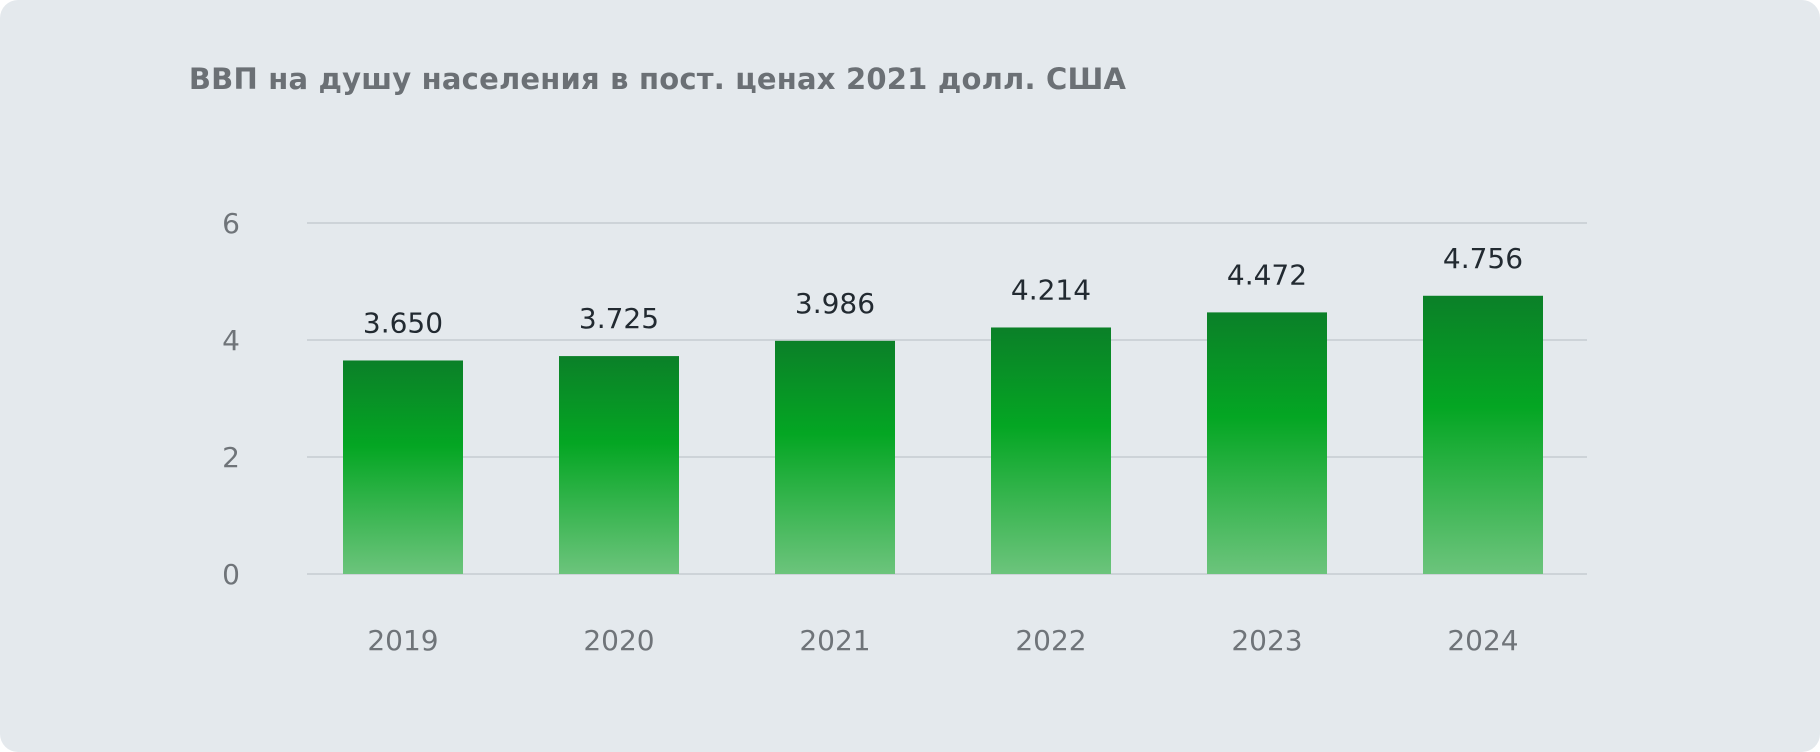 This screenshot has width=1820, height=752. What do you see at coordinates (403, 467) in the screenshot?
I see `bar-2019` at bounding box center [403, 467].